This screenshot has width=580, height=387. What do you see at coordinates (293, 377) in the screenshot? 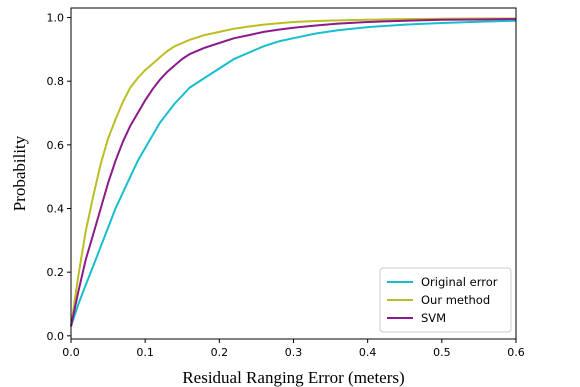
I see `x-axis-title: Residual Ranging Error (meters)` at bounding box center [293, 377].